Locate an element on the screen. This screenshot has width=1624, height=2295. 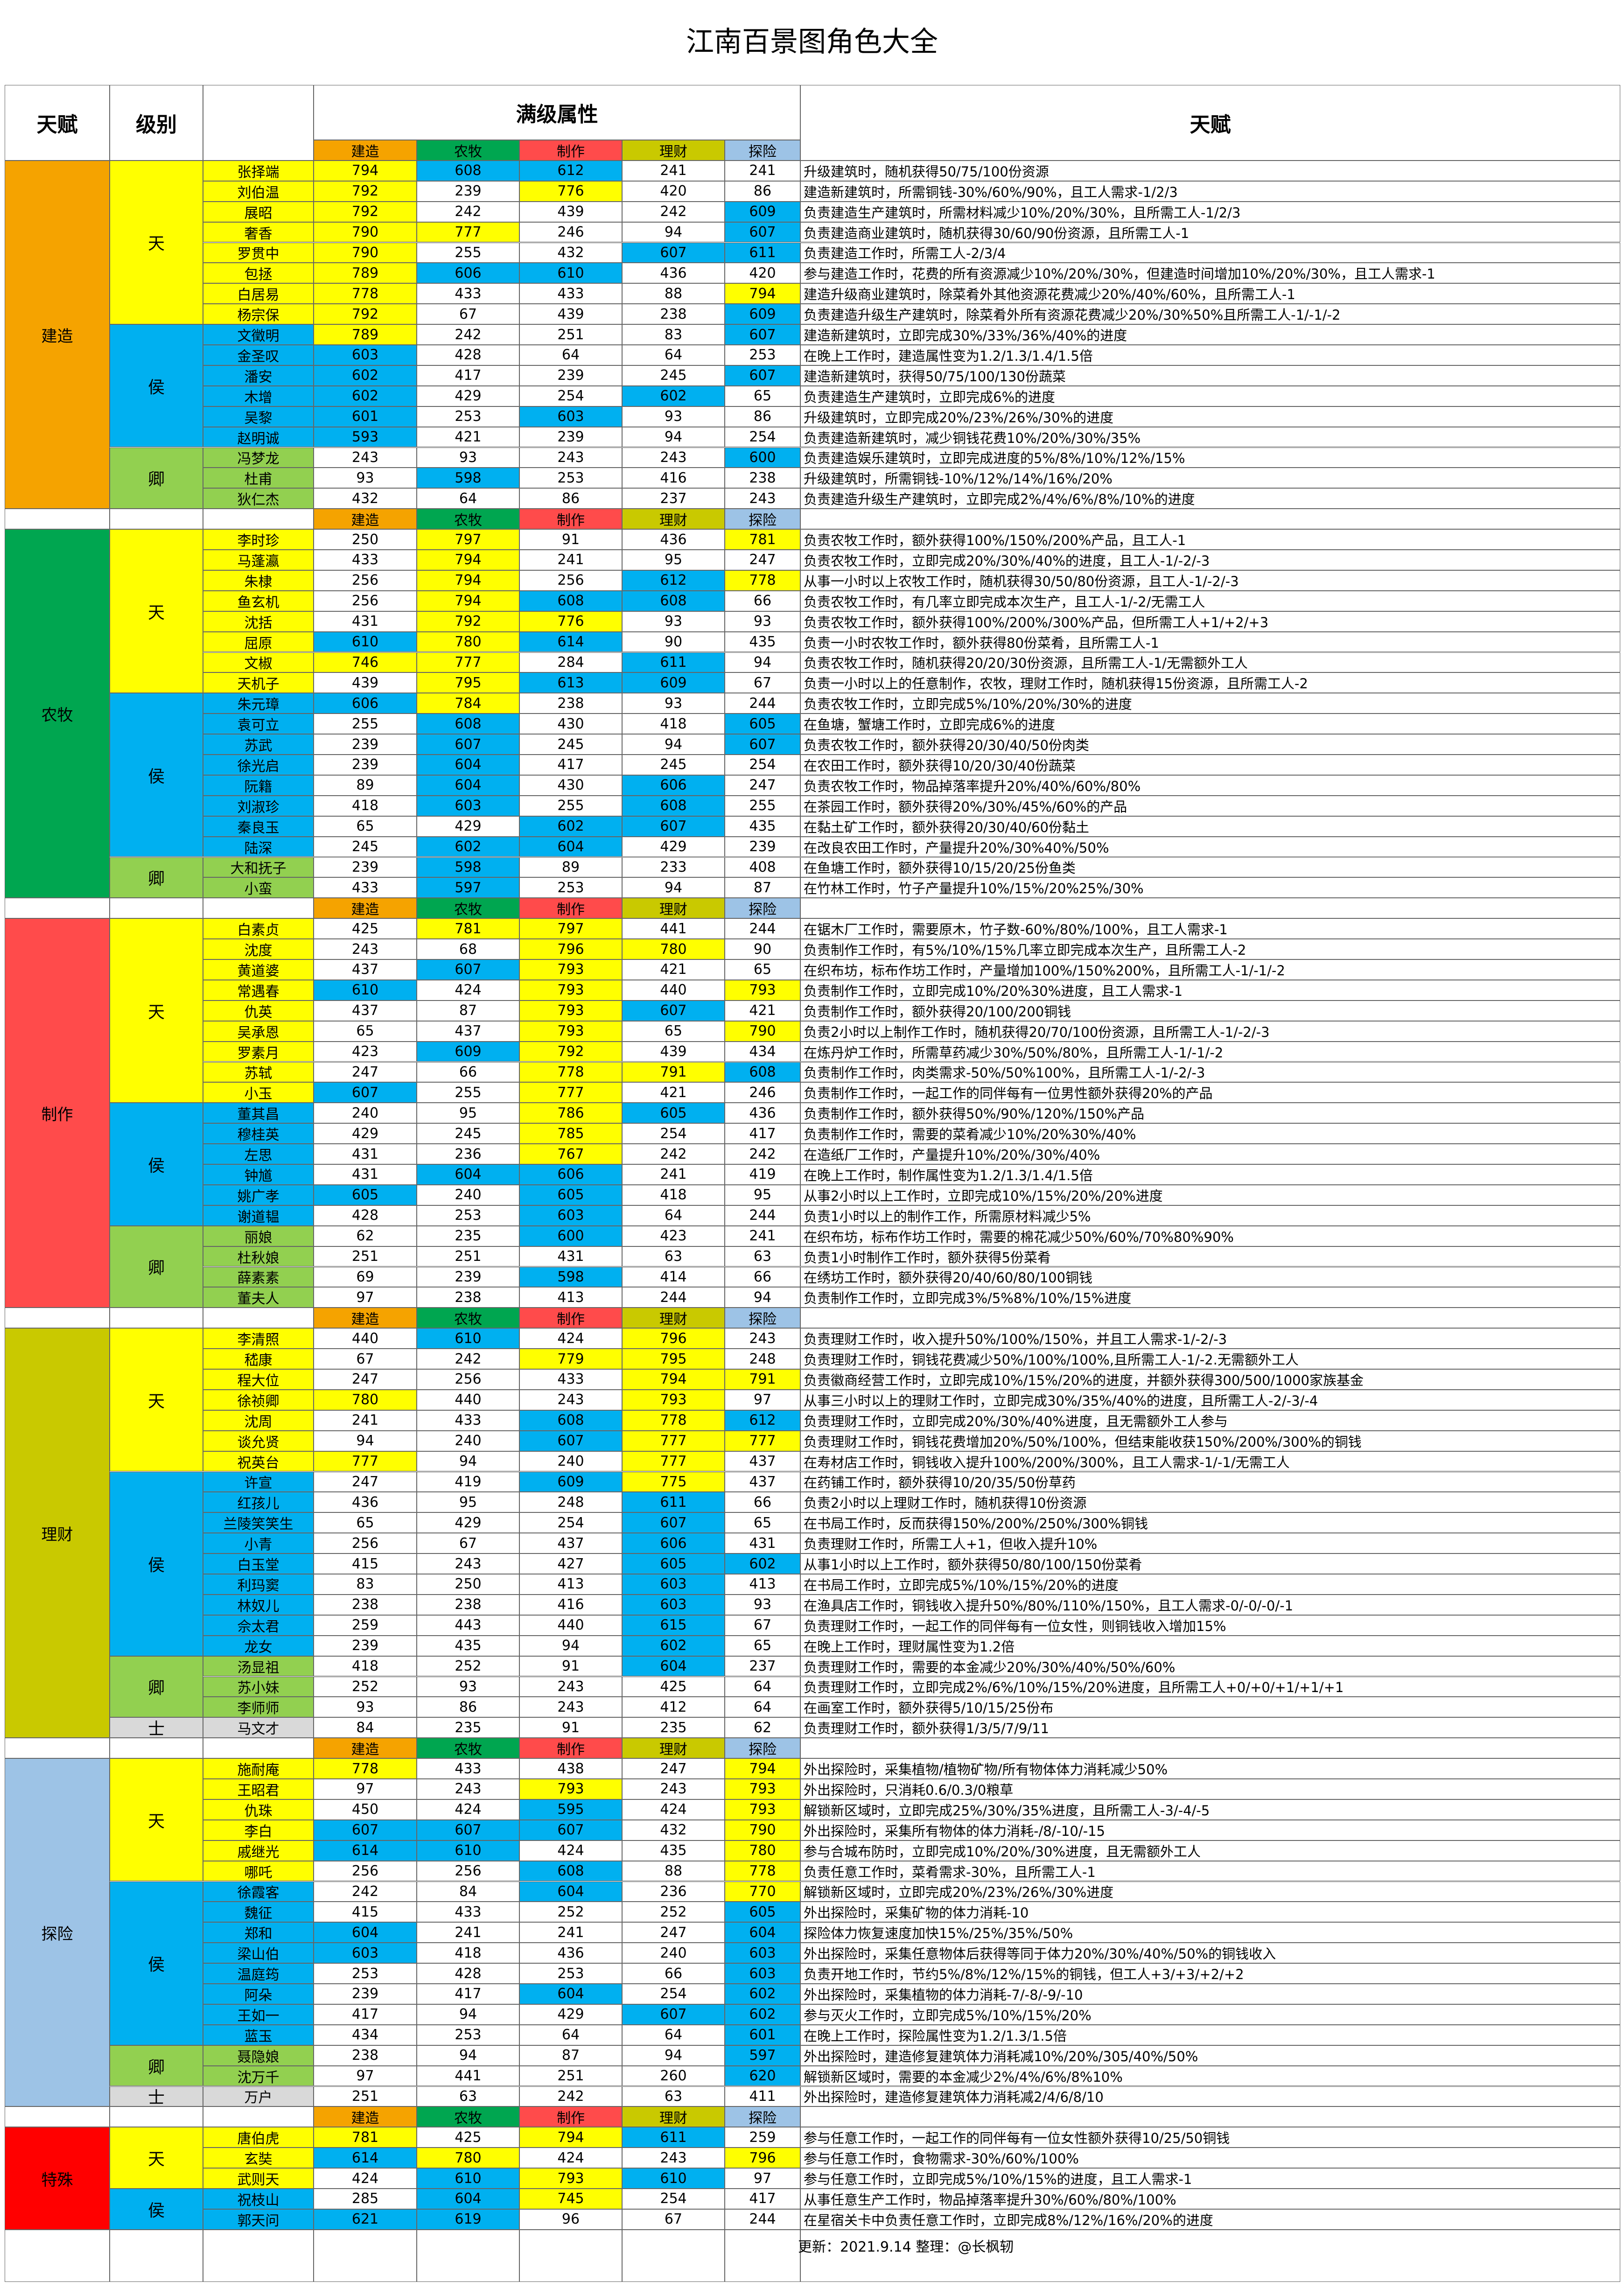
talent-description: 负责1小时以上的制作工作，所需原材料减少5% is located at coordinates (1210, 1215).